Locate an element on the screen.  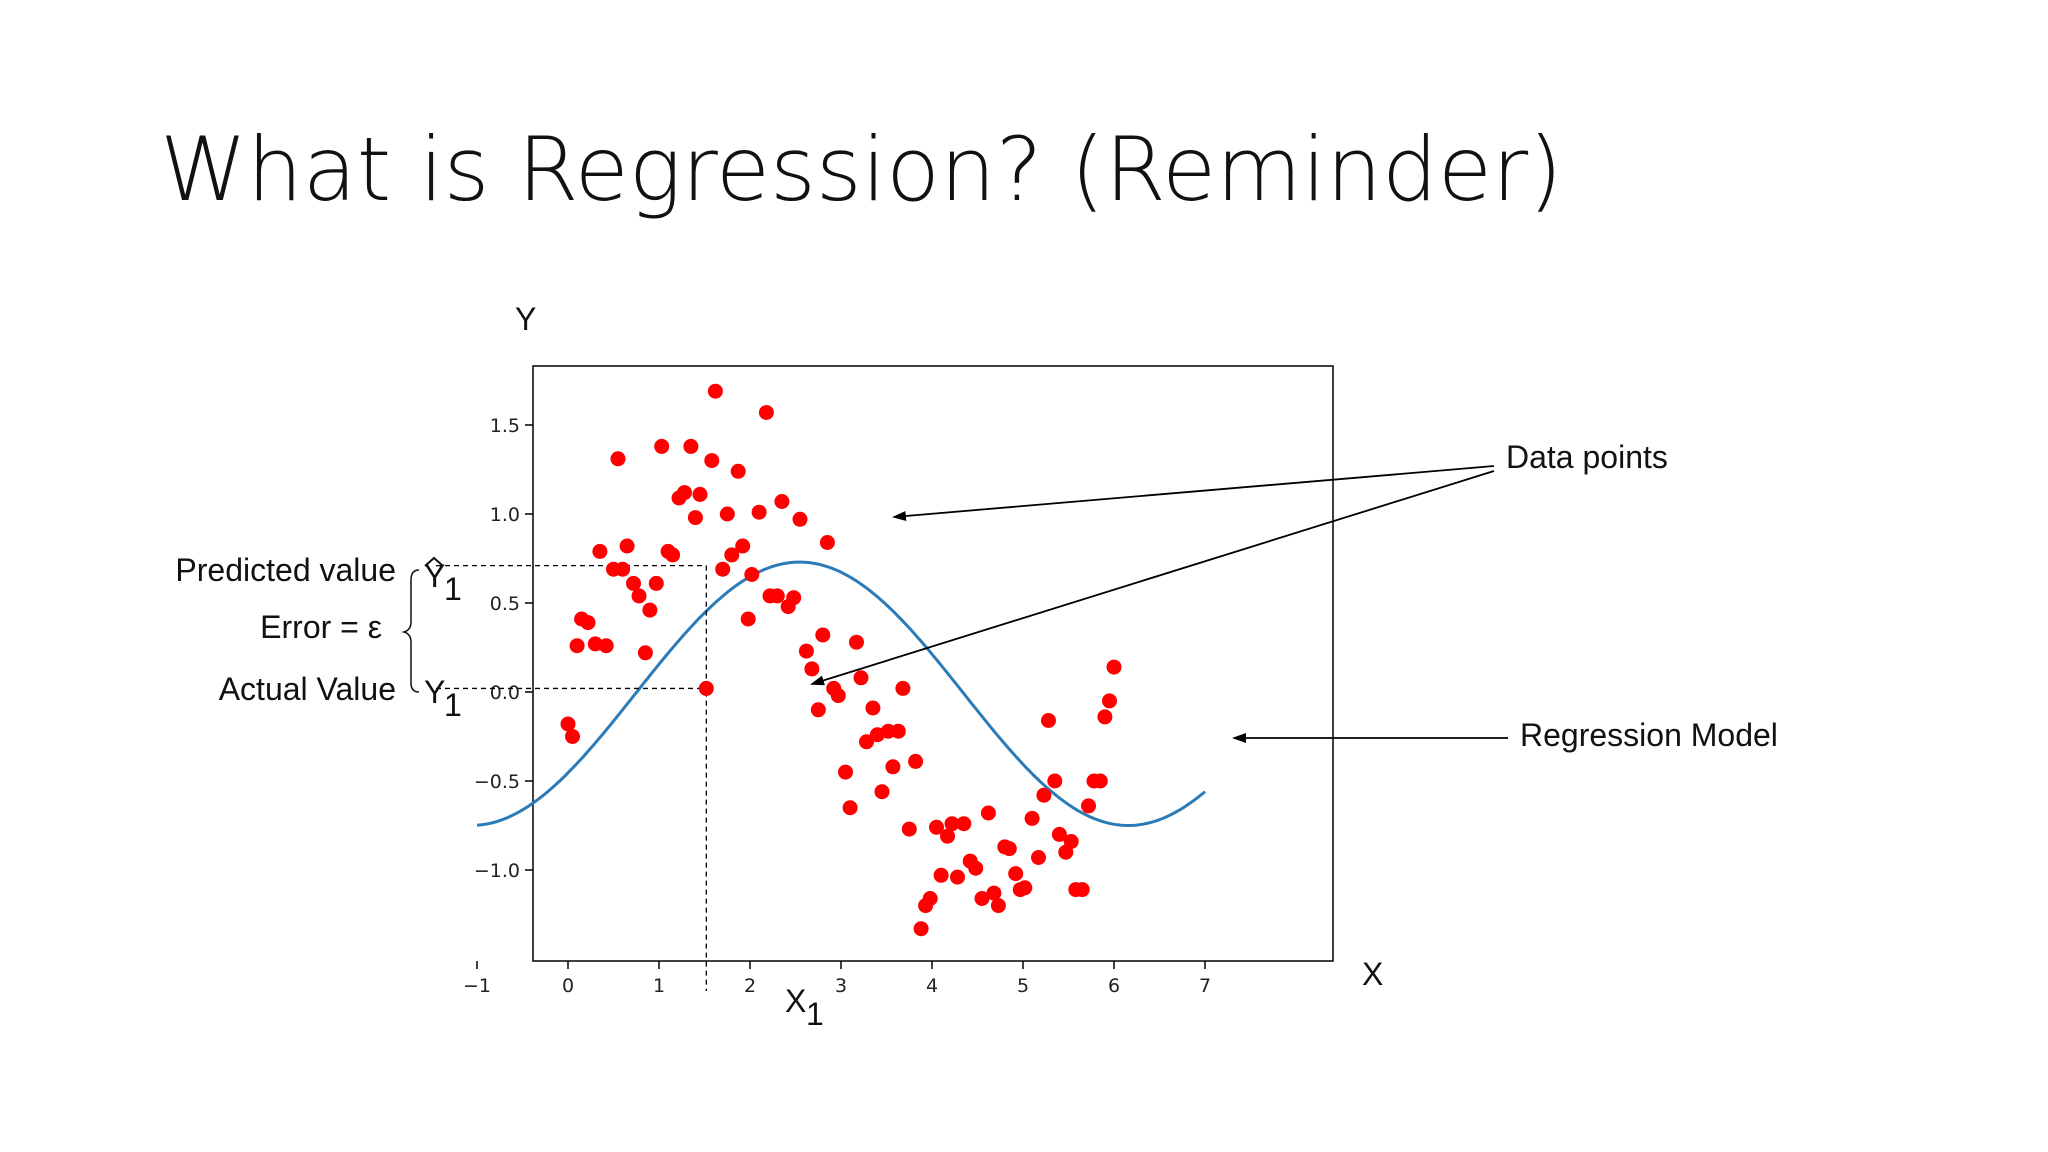
y-tick-label: 1.5 is located at coordinates (505, 426).